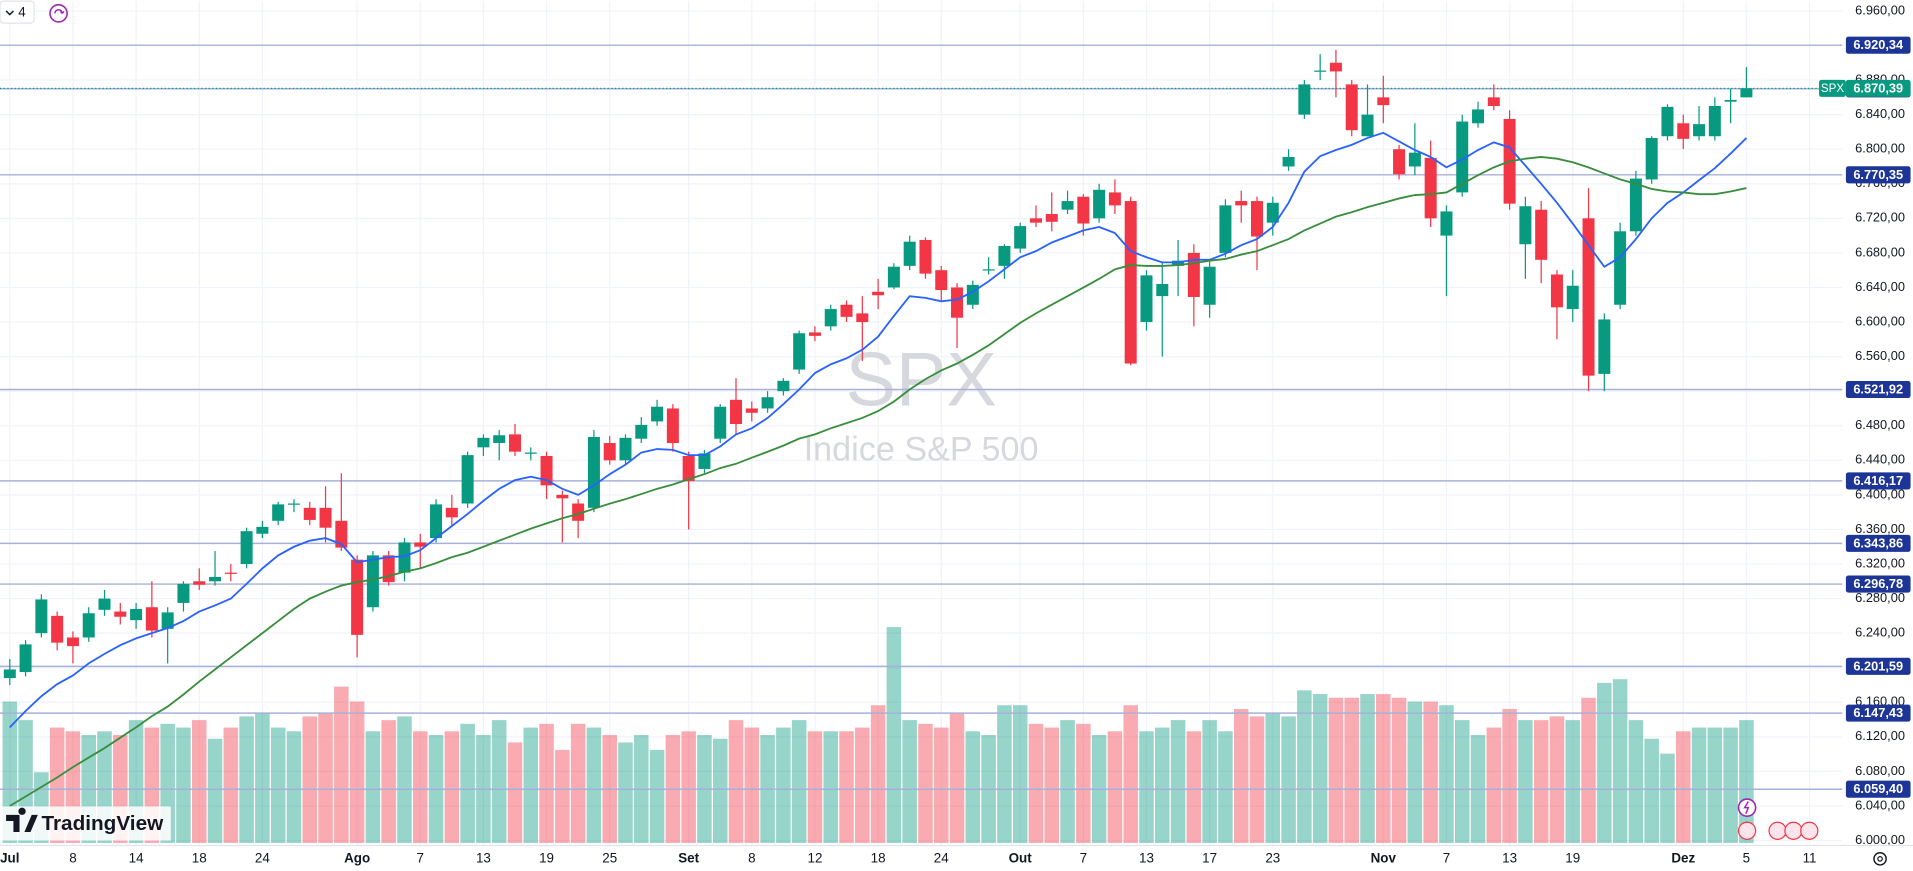  What do you see at coordinates (1880, 804) in the screenshot?
I see `y-tick-label: 6.040,00` at bounding box center [1880, 804].